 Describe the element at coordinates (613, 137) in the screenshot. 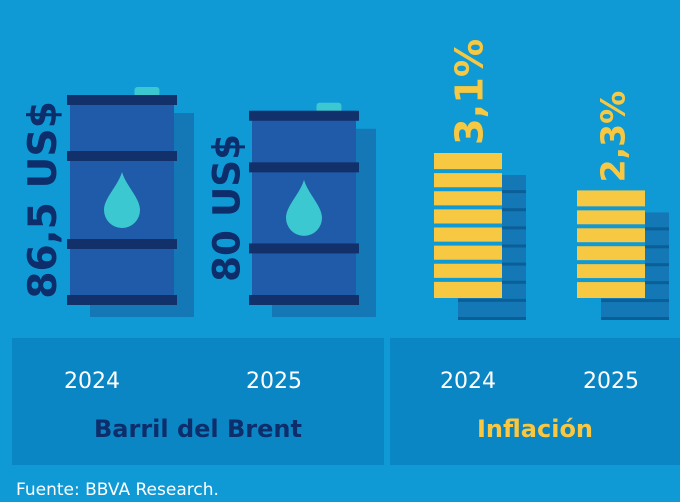

I see `value-label: 2,3%` at that location.